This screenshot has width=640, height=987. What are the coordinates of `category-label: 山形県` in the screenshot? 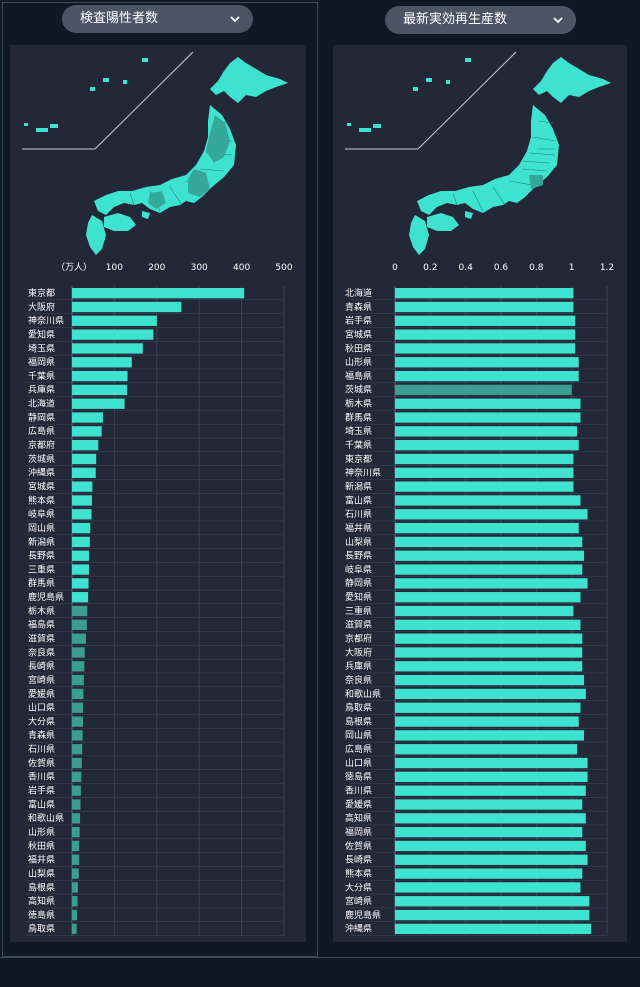 It's located at (41, 832).